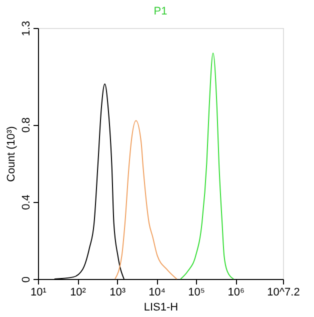 The width and height of the screenshot is (314, 317). I want to click on x-tick-label: 10^7.2, so click(283, 292).